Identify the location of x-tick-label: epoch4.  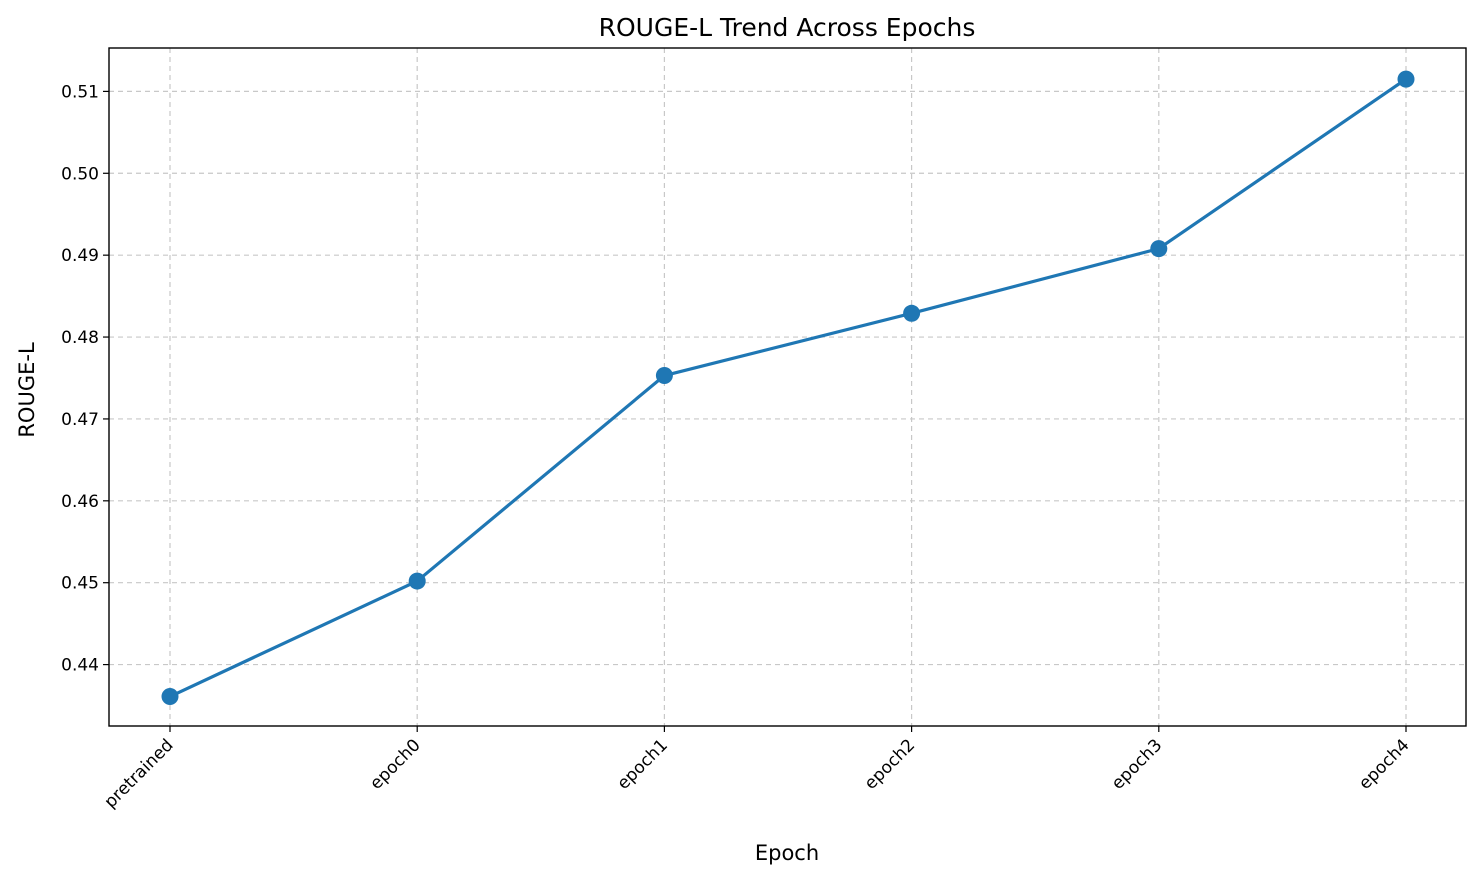
(1384, 764).